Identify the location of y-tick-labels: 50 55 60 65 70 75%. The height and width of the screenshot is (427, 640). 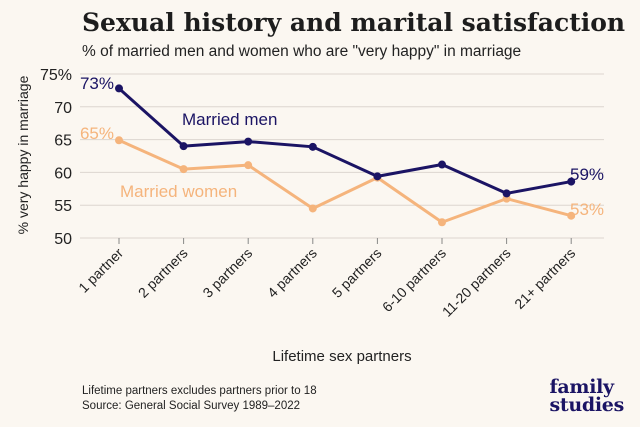
(56, 157).